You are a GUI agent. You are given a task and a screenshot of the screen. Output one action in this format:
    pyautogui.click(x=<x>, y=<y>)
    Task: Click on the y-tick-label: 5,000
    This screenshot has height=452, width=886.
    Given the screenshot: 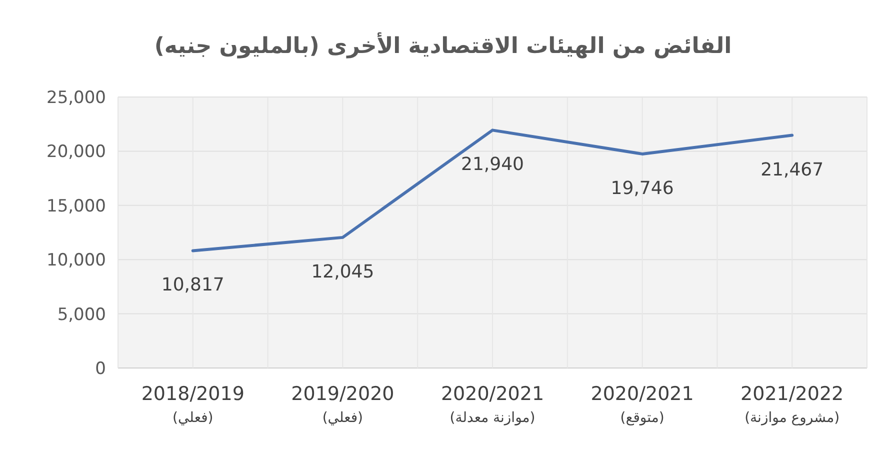 What is the action you would take?
    pyautogui.click(x=81, y=314)
    